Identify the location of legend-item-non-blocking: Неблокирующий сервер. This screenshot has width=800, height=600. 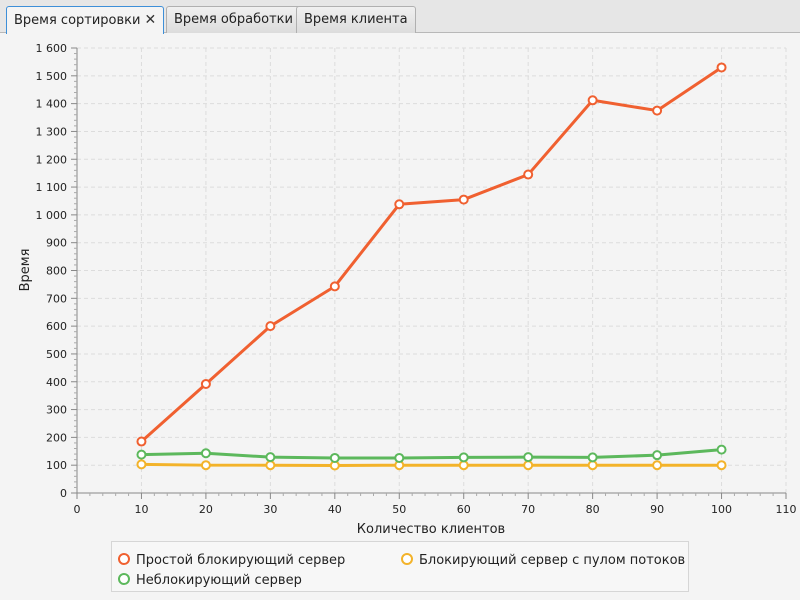
(210, 581).